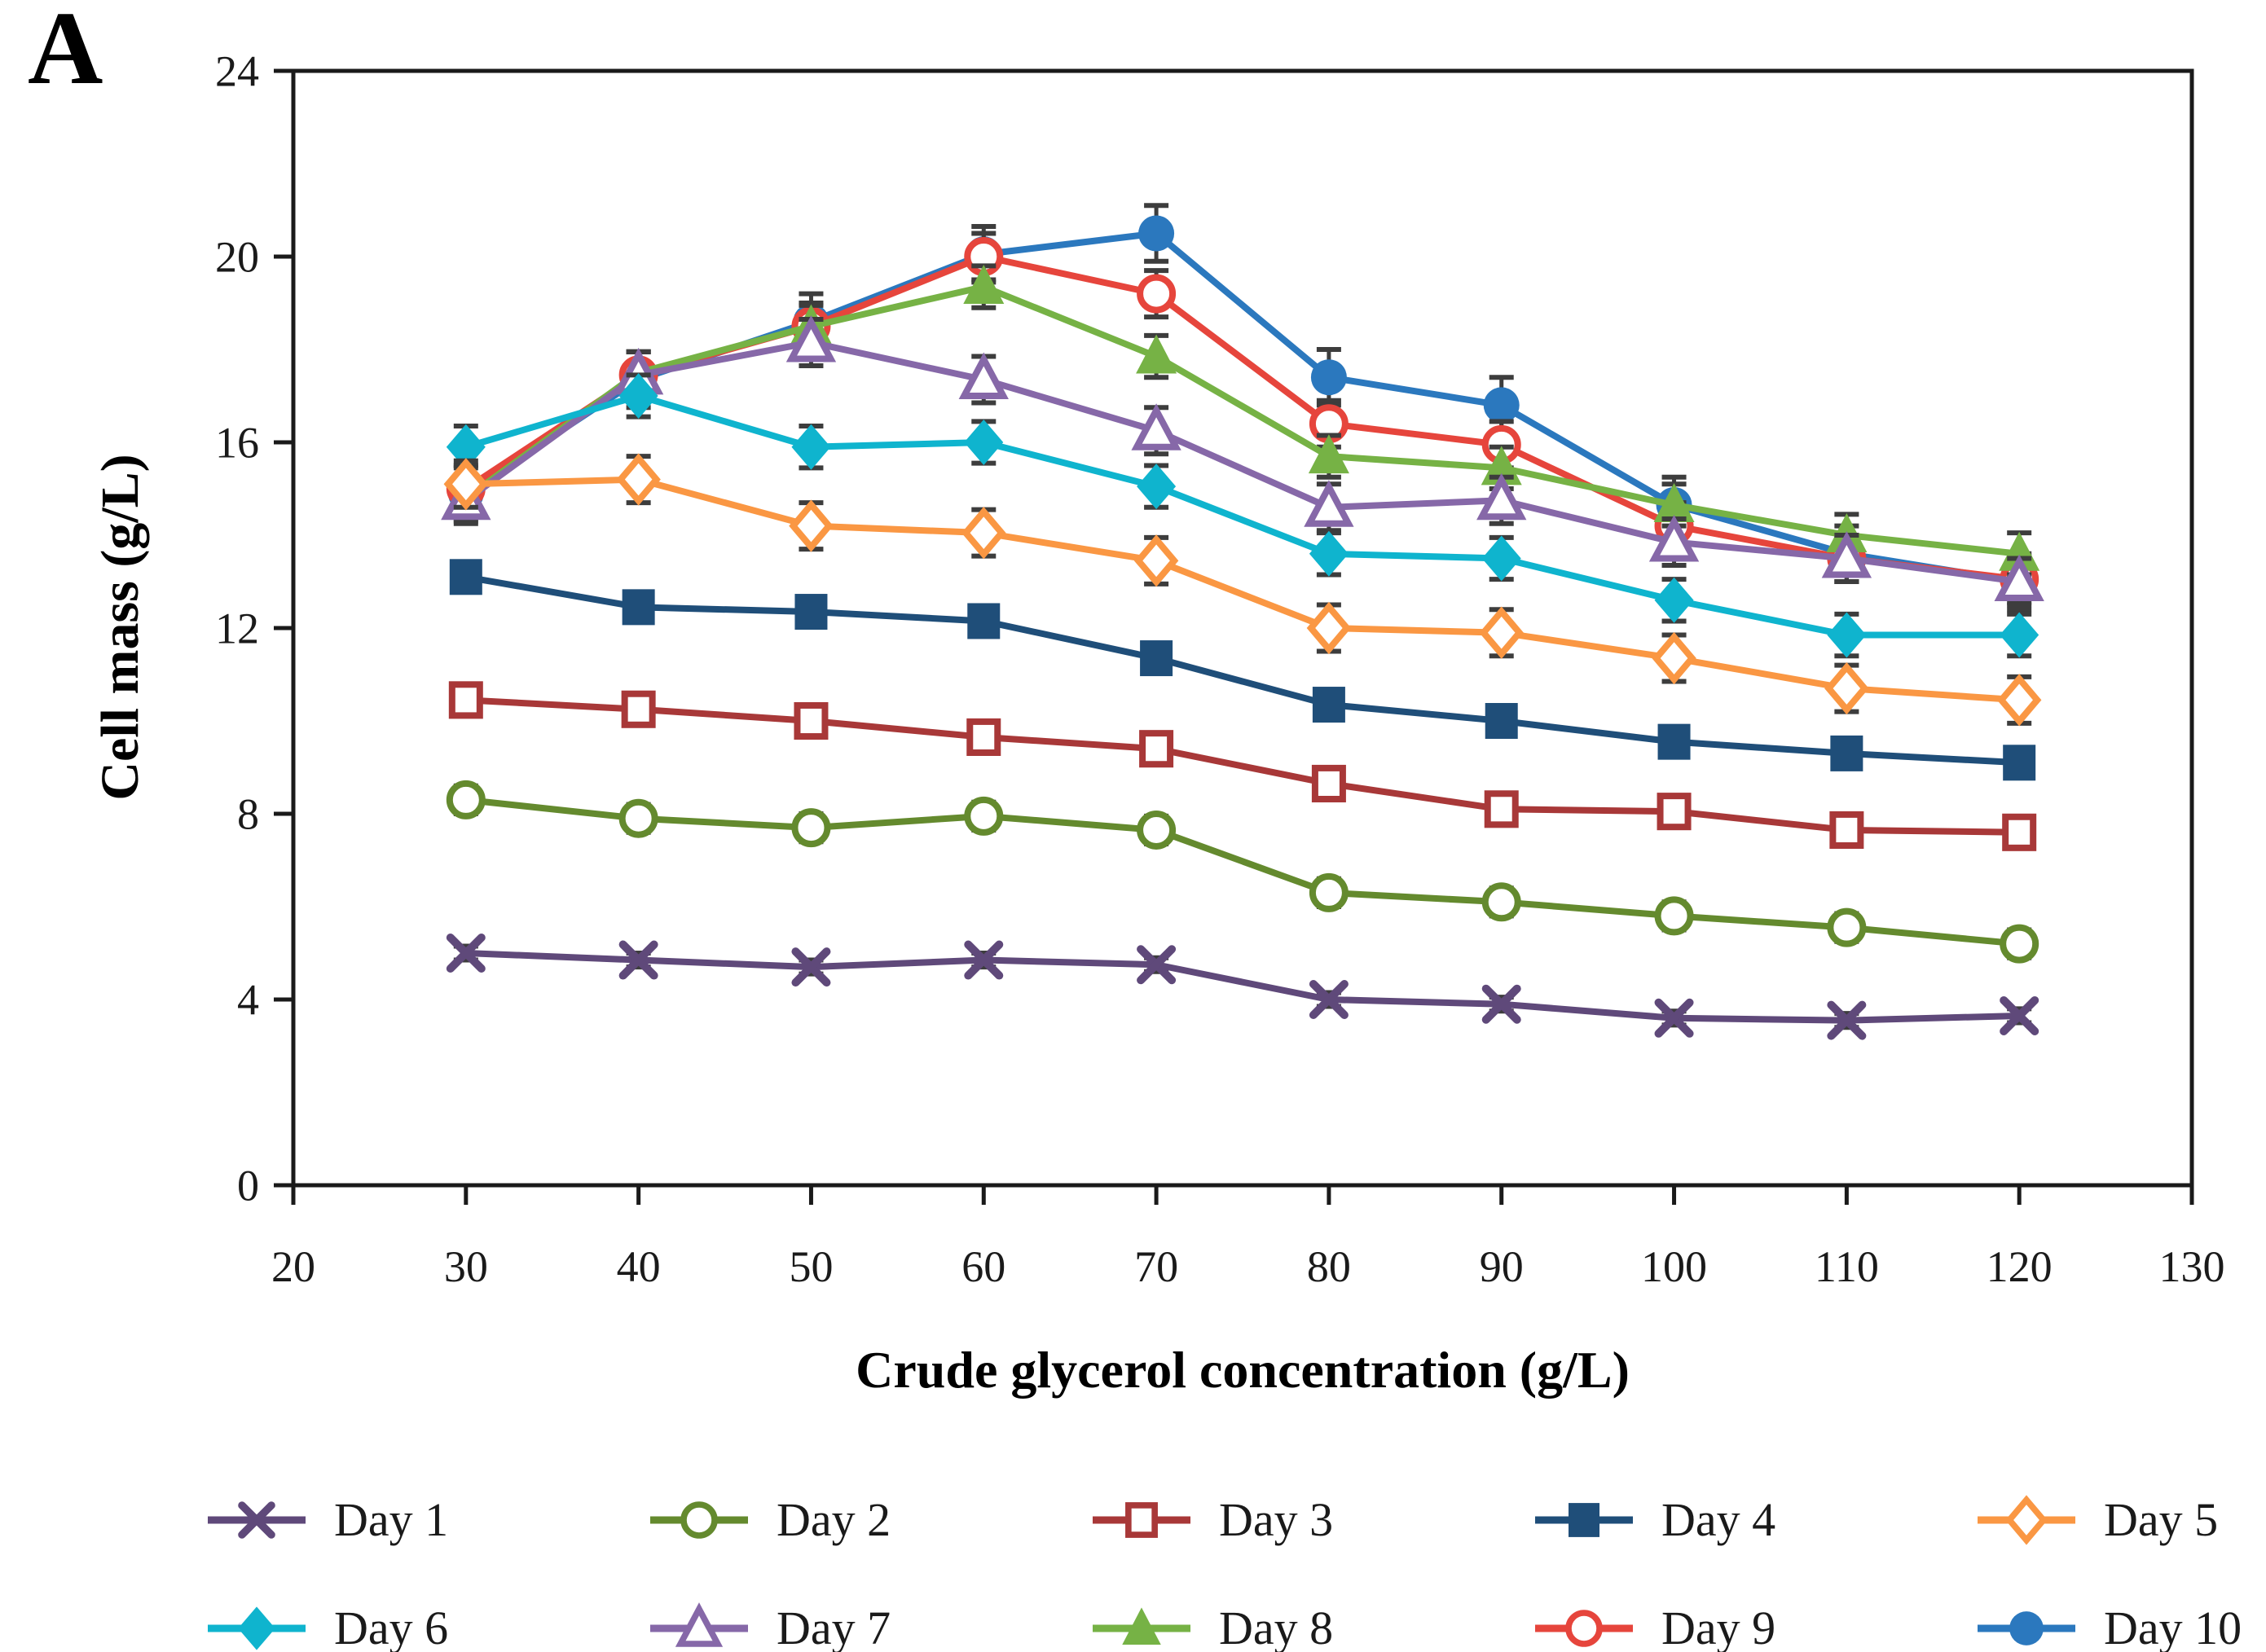 The image size is (2266, 1652). Describe the element at coordinates (1248, 1238) in the screenshot. I see `x-axis: 20 30 40 50 60 70 80 90 100 110 120 130` at that location.